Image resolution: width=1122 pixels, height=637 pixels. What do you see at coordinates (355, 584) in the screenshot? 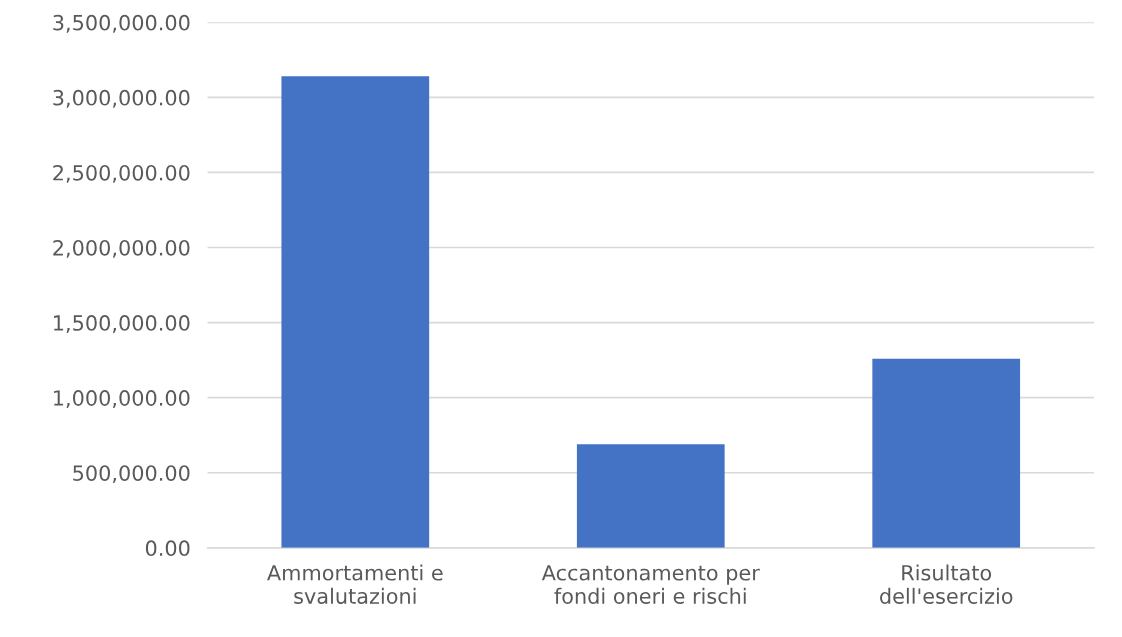
I see `x-tick-label: Ammortamenti e svalutazioni` at bounding box center [355, 584].